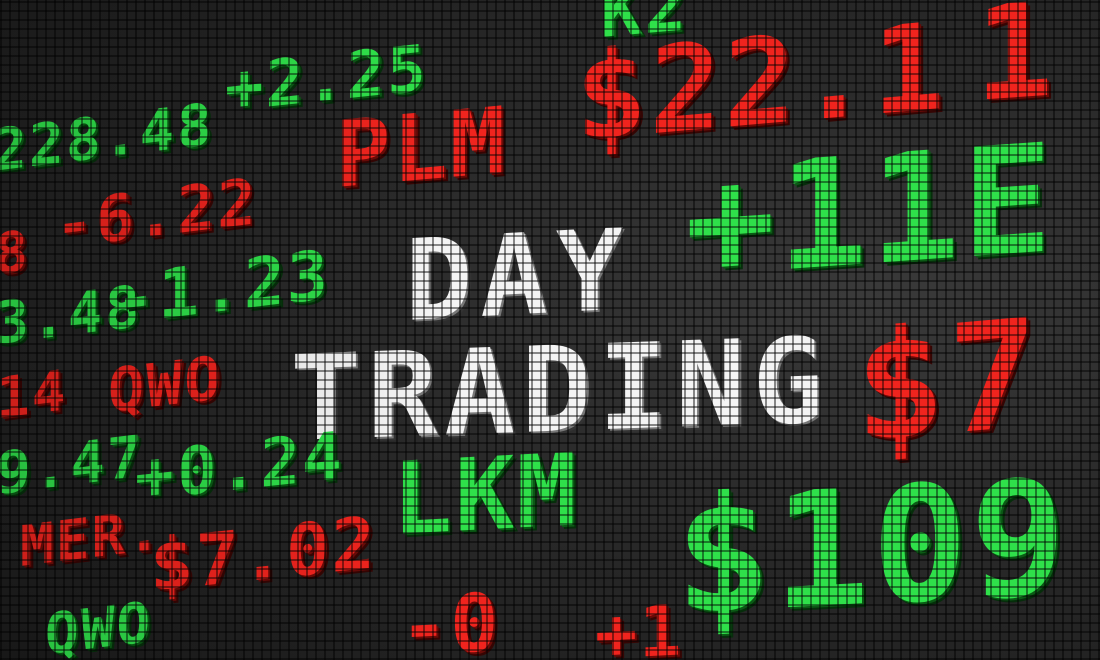 Image resolution: width=1100 pixels, height=660 pixels. What do you see at coordinates (165, 384) in the screenshot?
I see `ticker-symbol-qwo: QWO` at bounding box center [165, 384].